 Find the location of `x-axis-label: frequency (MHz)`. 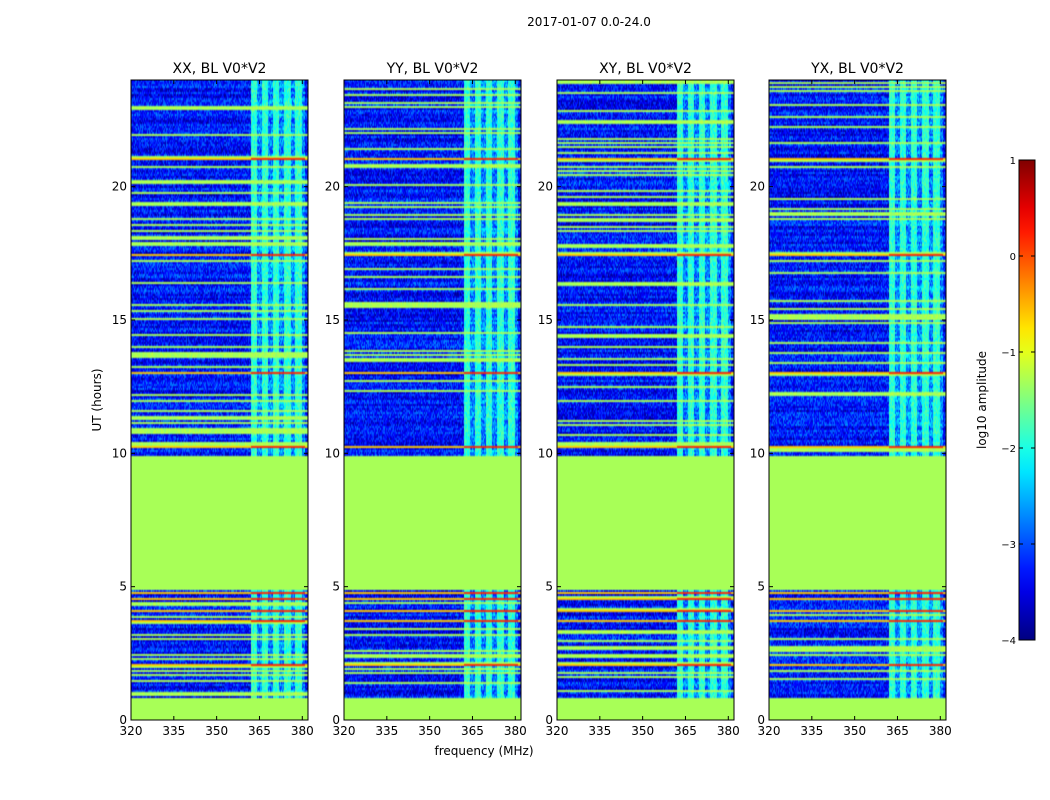

x-axis-label: frequency (MHz) is located at coordinates (483, 751).